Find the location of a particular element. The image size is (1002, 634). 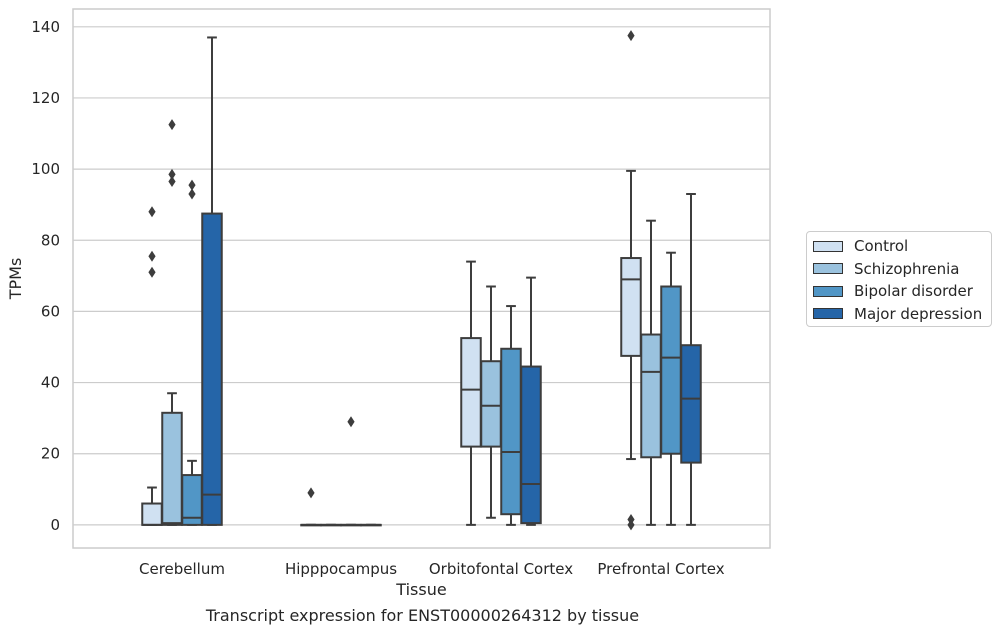

legend-item: Control is located at coordinates (902, 246).